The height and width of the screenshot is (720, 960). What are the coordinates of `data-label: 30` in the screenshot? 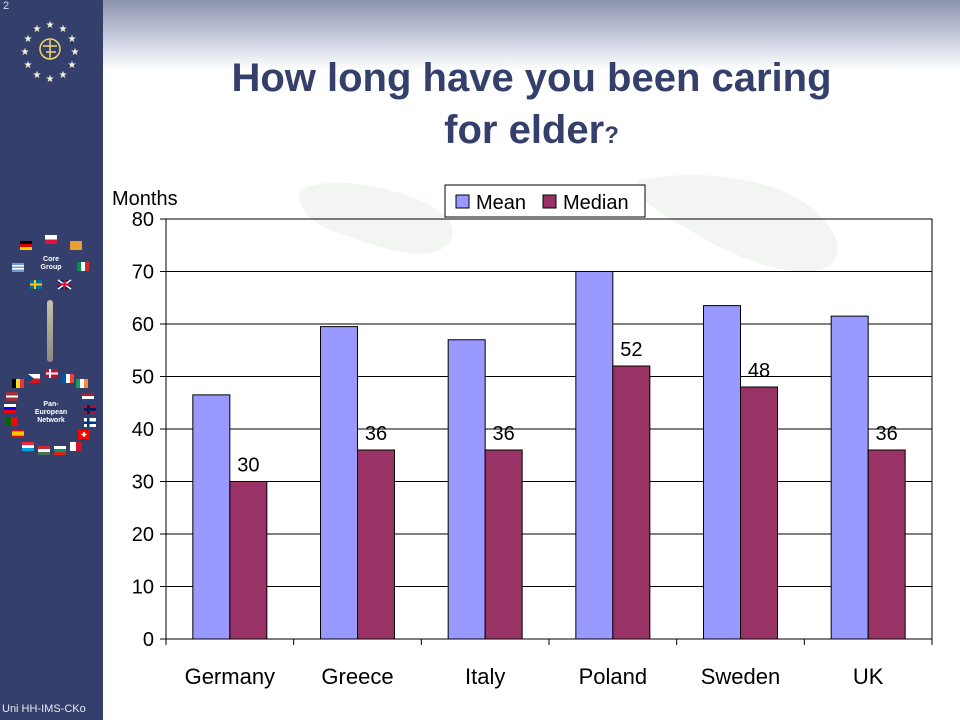 It's located at (248, 466).